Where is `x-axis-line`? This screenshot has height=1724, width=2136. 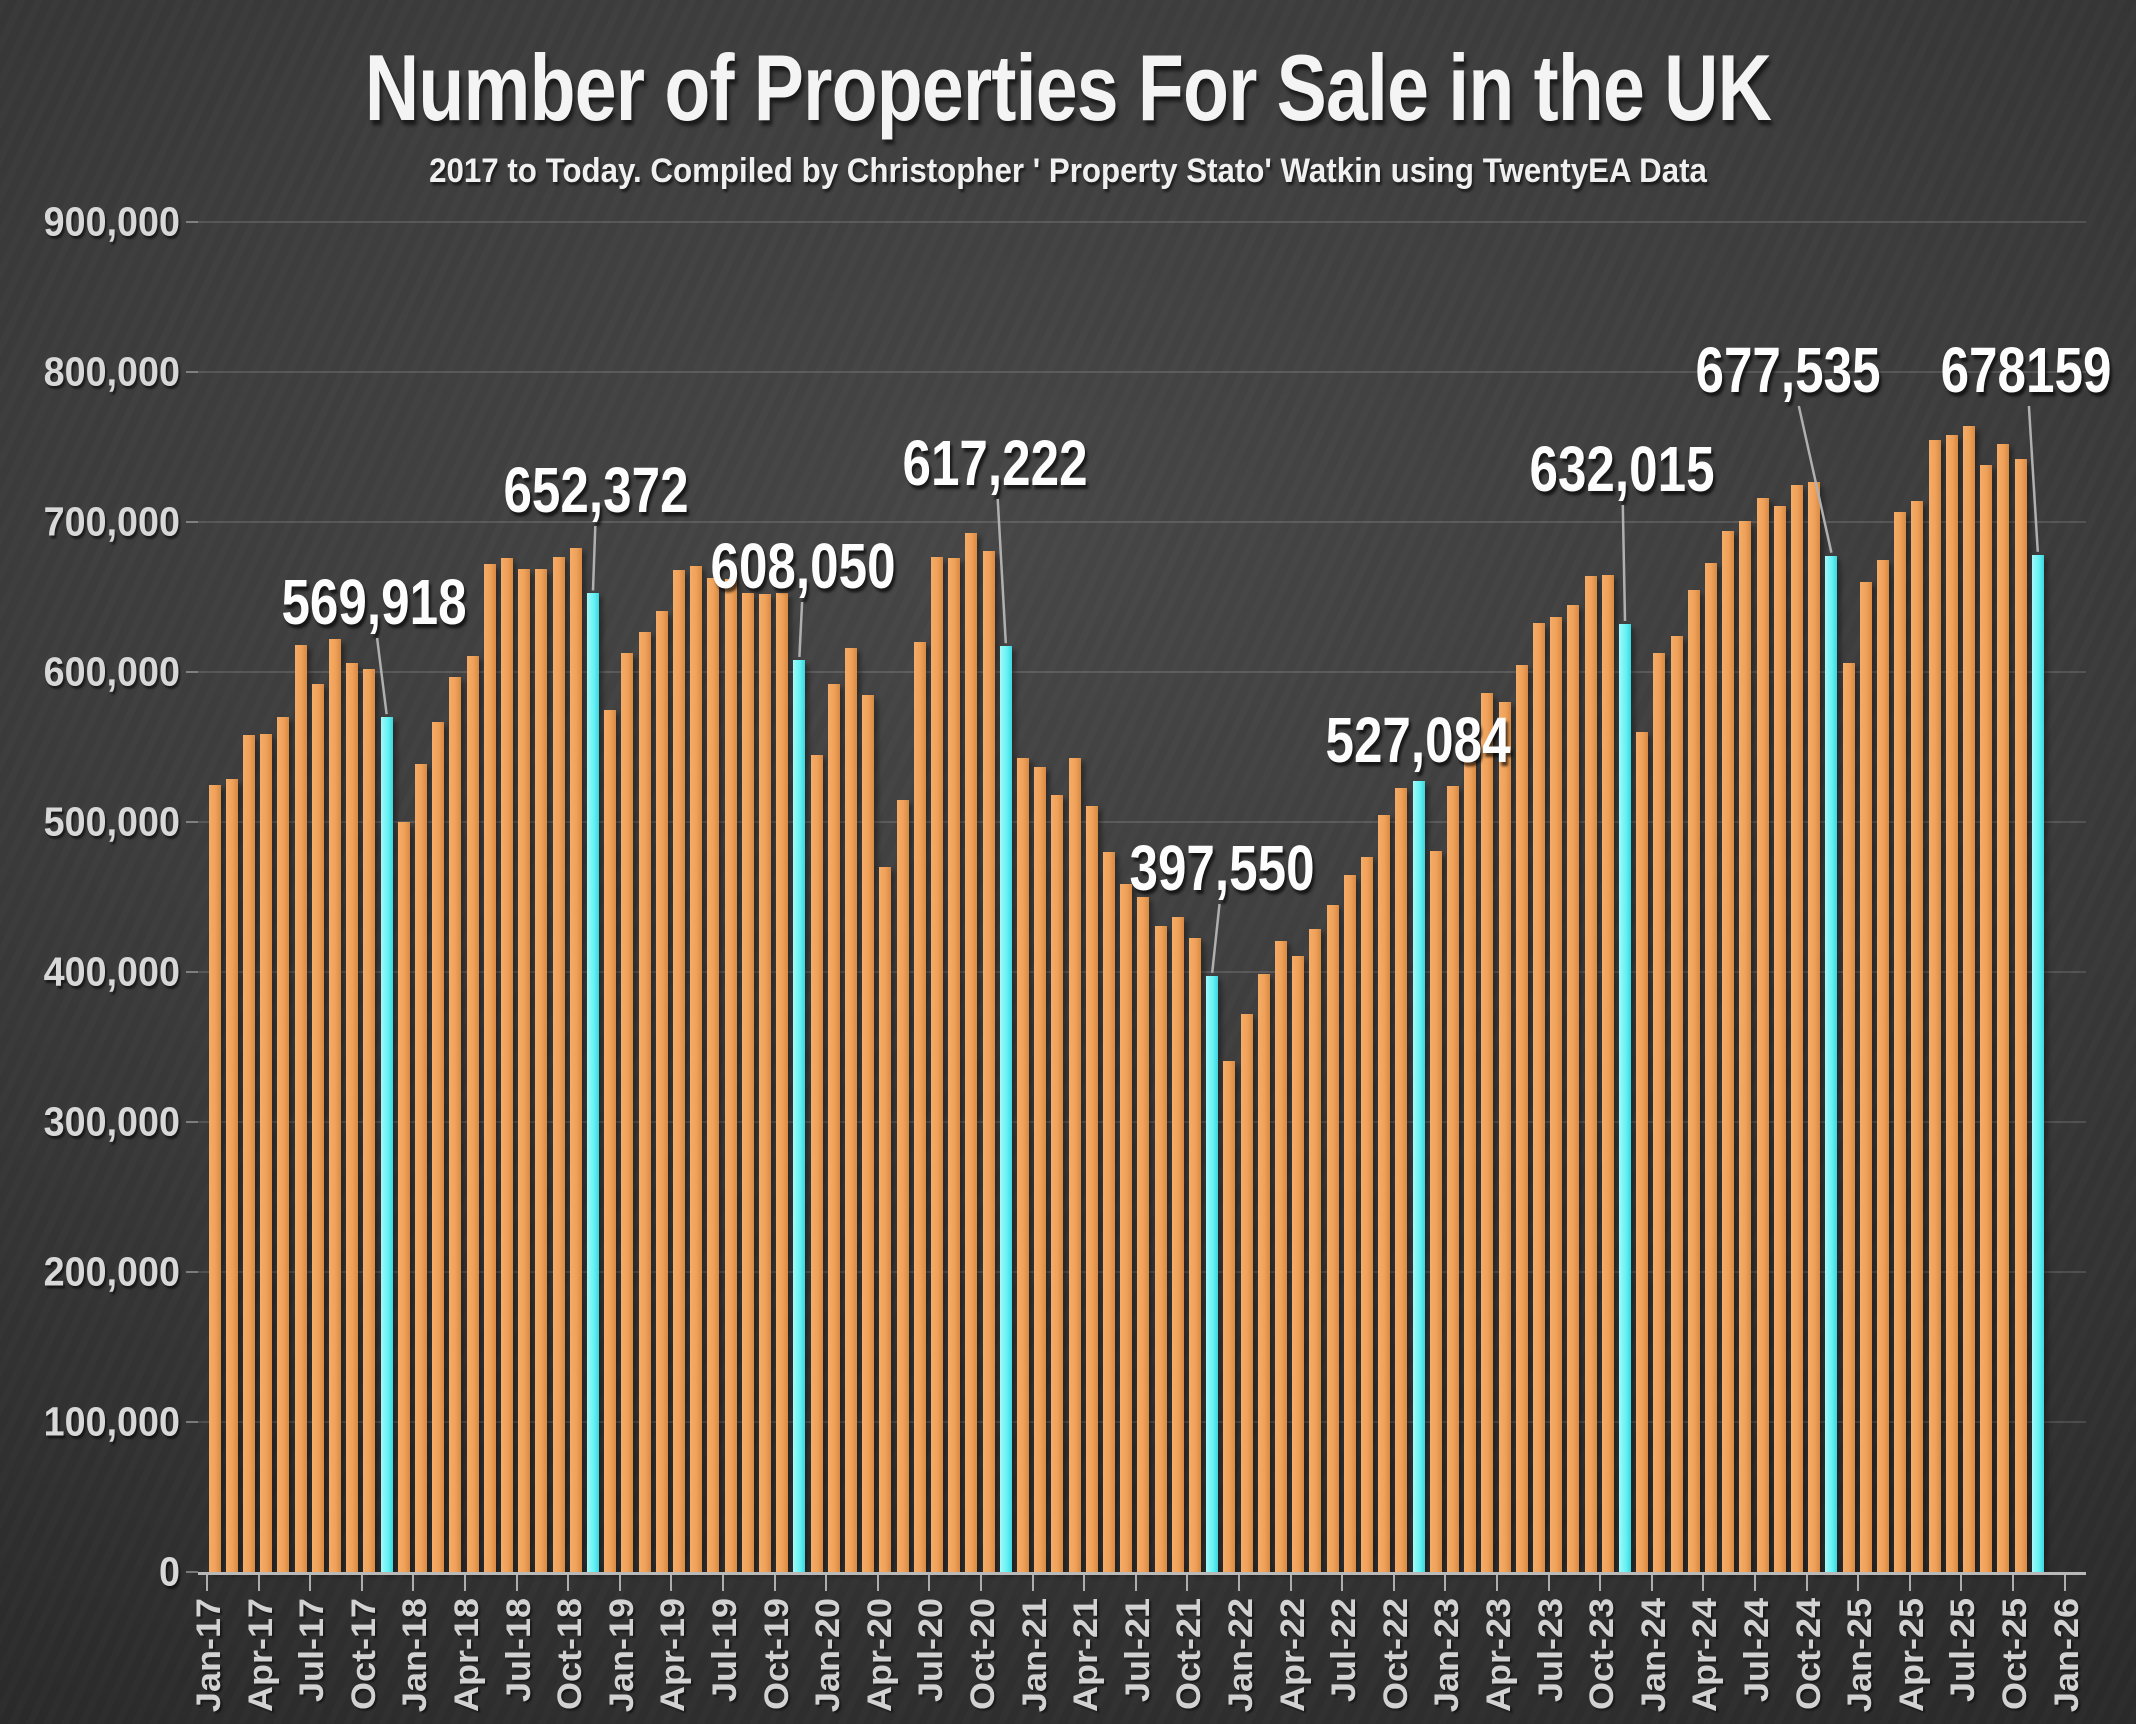 x-axis-line is located at coordinates (1142, 1573).